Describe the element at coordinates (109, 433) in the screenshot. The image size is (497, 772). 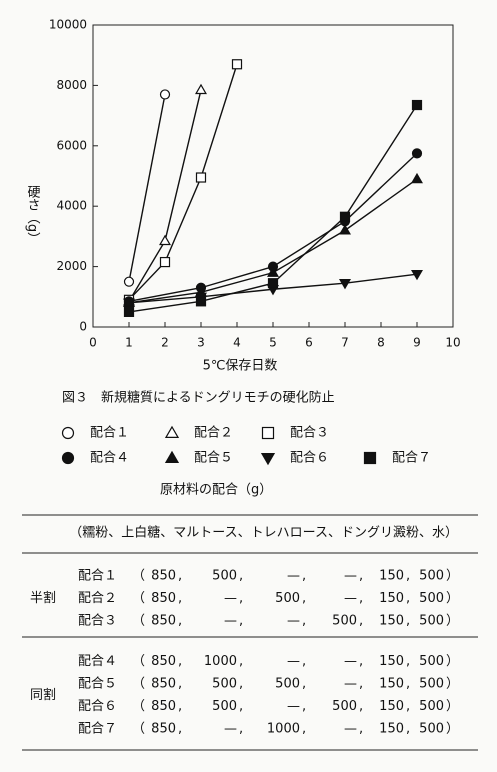
I see `legend-label: 配合１` at that location.